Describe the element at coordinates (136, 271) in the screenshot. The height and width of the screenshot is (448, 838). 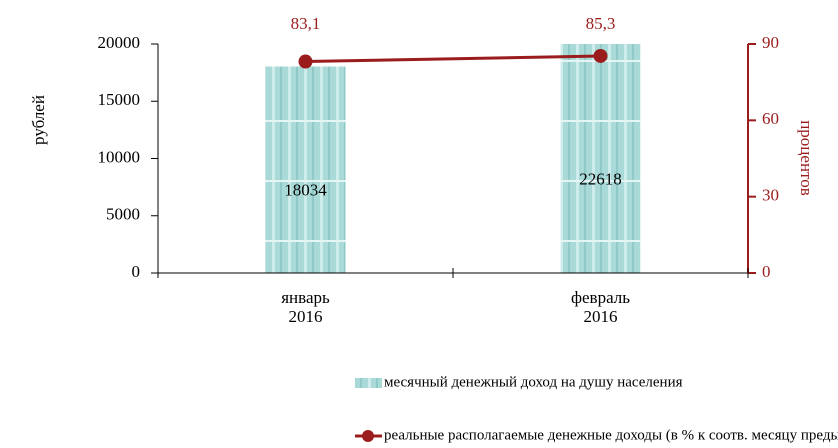
I see `y-tick-label: 0` at that location.